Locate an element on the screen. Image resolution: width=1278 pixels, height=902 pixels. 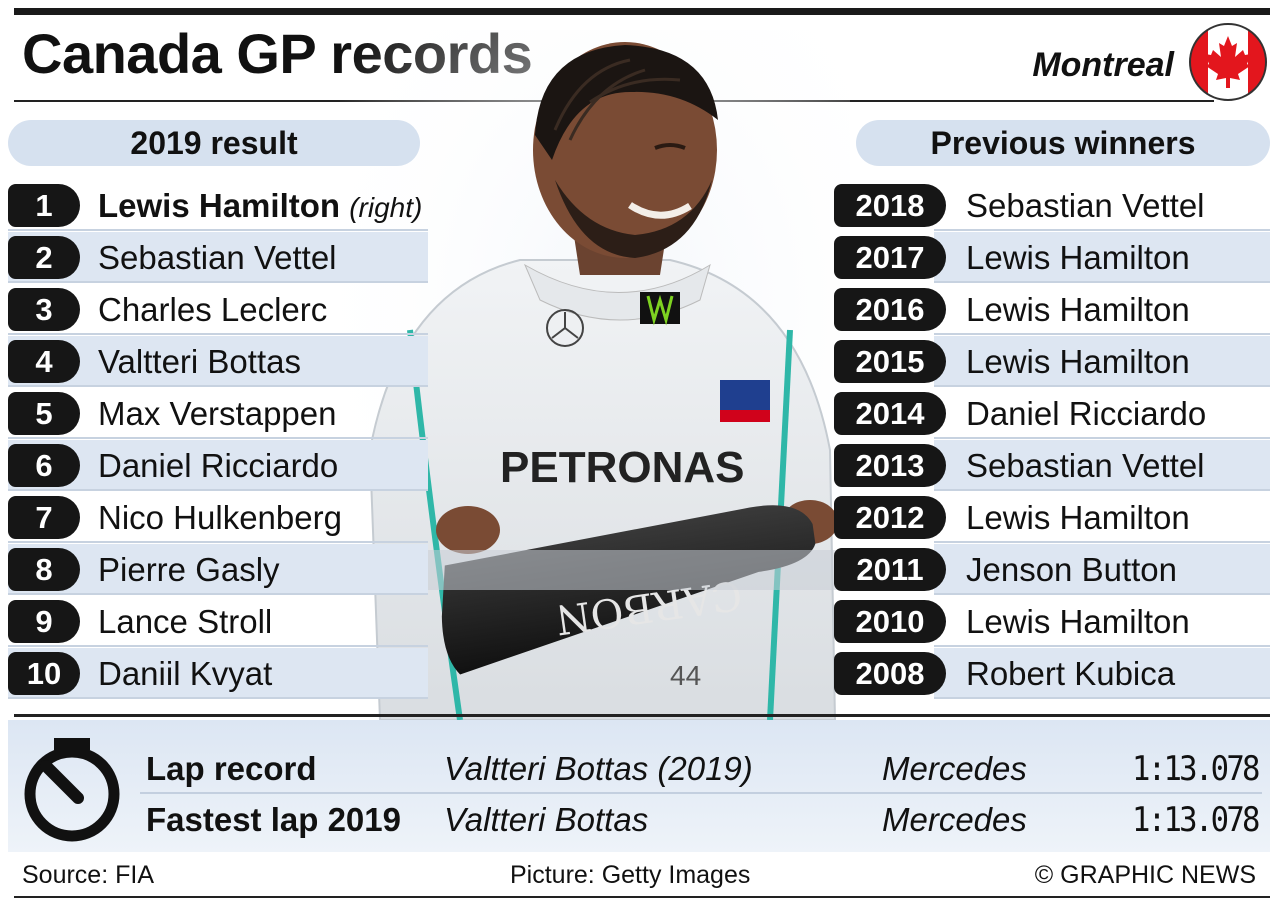
driver-note: (right) is located at coordinates (386, 207).